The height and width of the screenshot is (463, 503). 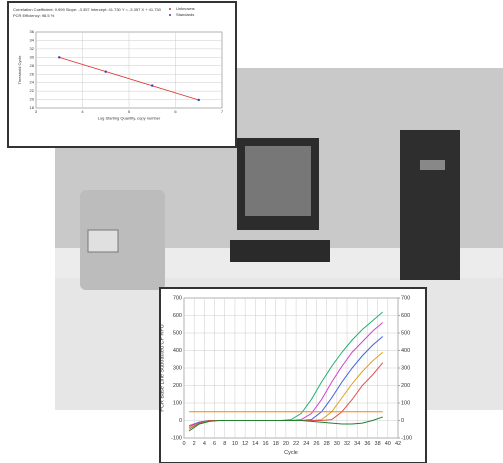 I want to click on x-tick-label: 0, so click(x=183, y=444).